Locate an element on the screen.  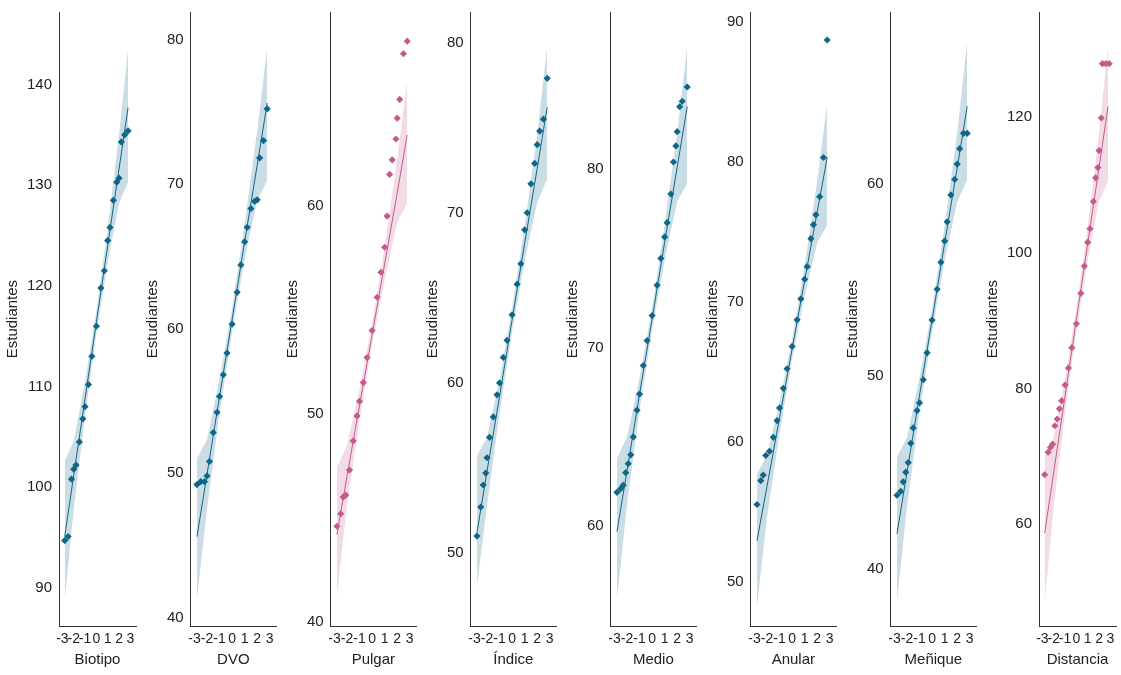
x-axis-title: Biotipo is located at coordinates (97, 659).